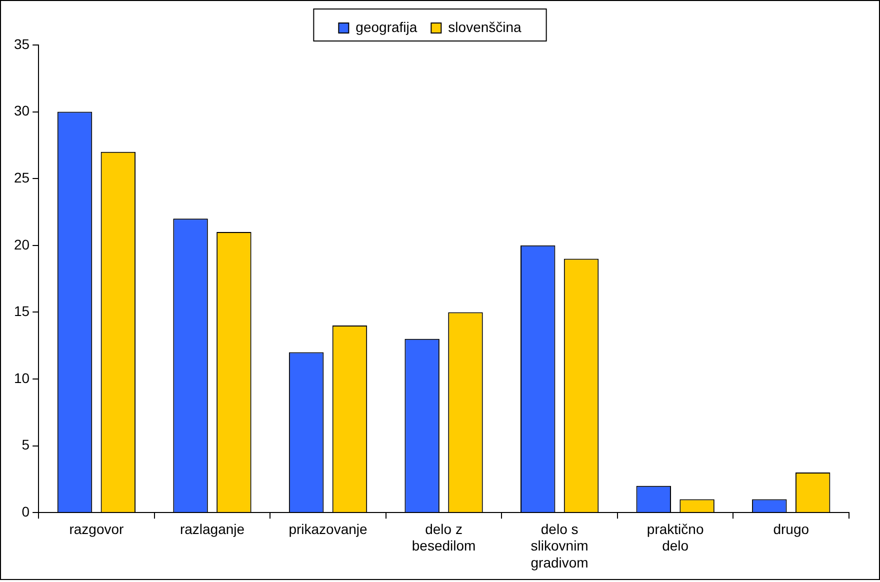  I want to click on y-tick-label: 5, so click(26, 444).